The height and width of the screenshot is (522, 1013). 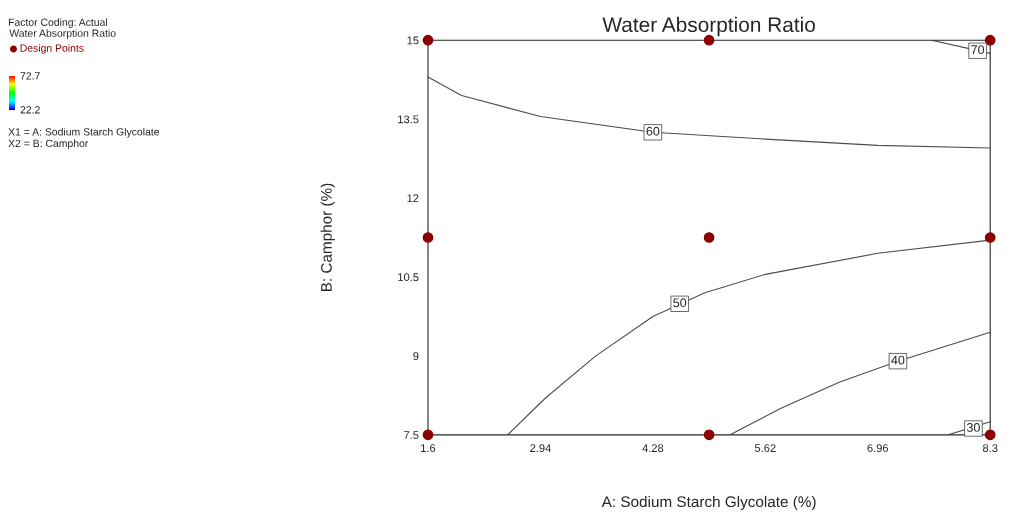 What do you see at coordinates (428, 448) in the screenshot?
I see `x-tick-label: 1.6` at bounding box center [428, 448].